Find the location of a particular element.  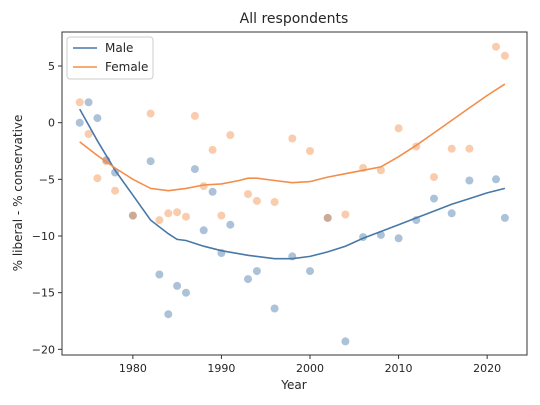

female-point-1976 is located at coordinates (97, 178).